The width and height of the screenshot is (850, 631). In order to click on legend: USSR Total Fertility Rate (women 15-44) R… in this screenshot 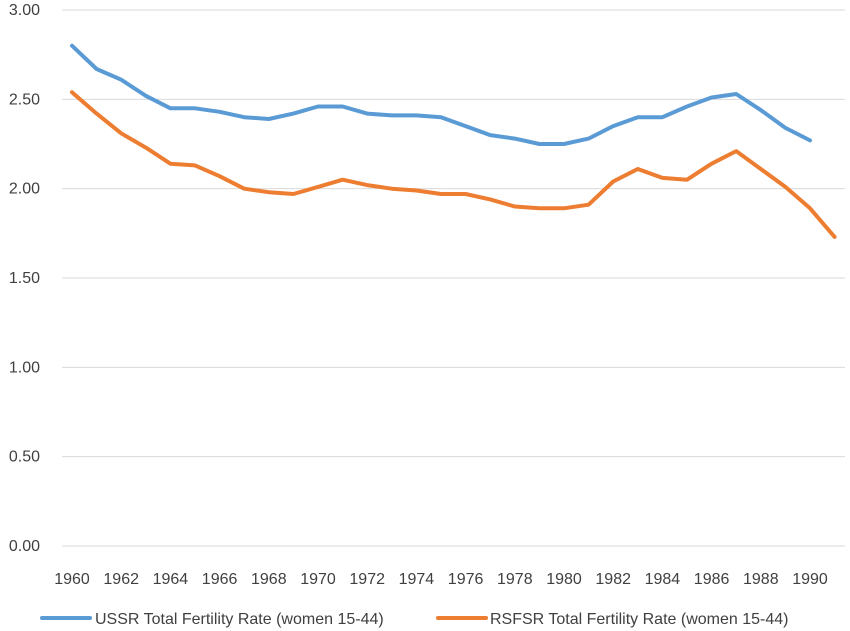, I will do `click(414, 619)`.